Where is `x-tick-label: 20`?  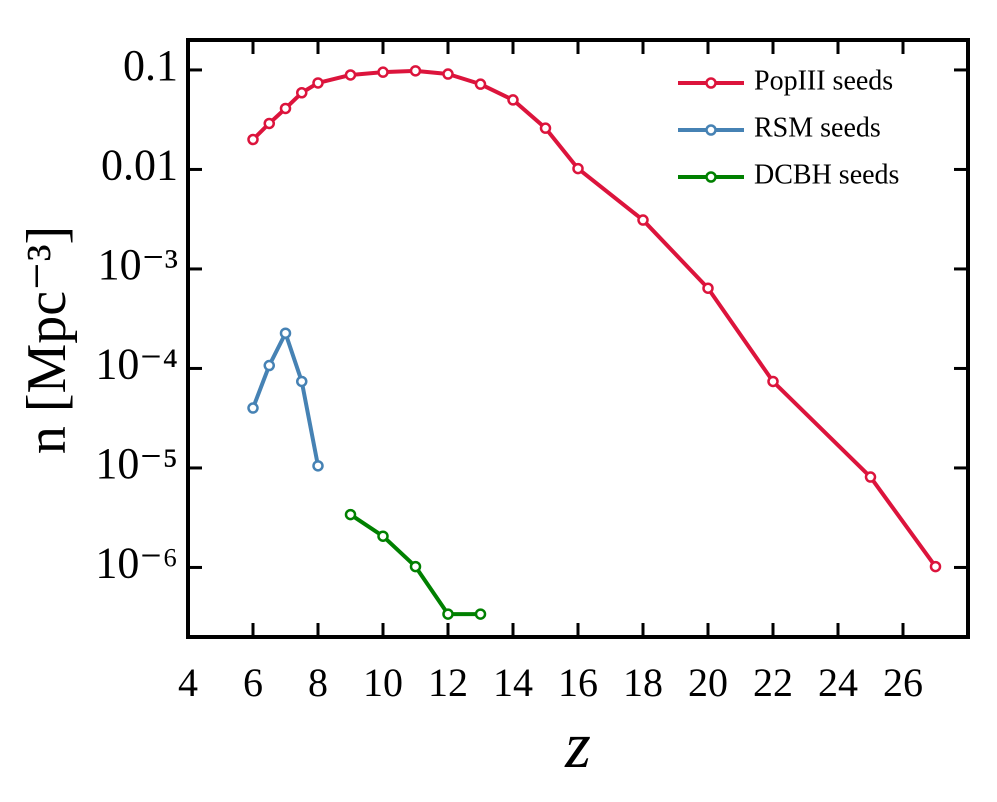
x-tick-label: 20 is located at coordinates (708, 682).